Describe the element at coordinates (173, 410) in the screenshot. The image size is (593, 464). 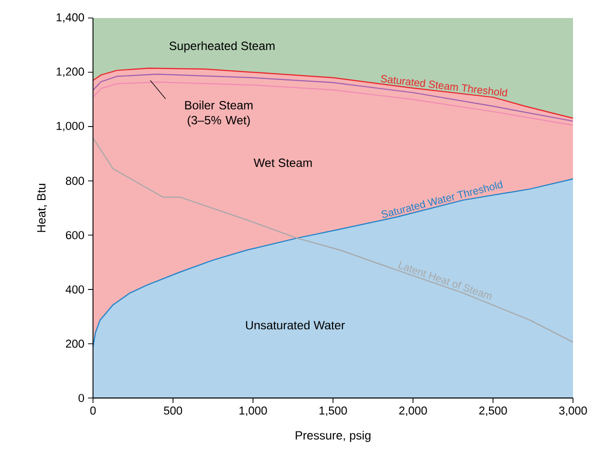
I see `x-tick-label: 500` at that location.